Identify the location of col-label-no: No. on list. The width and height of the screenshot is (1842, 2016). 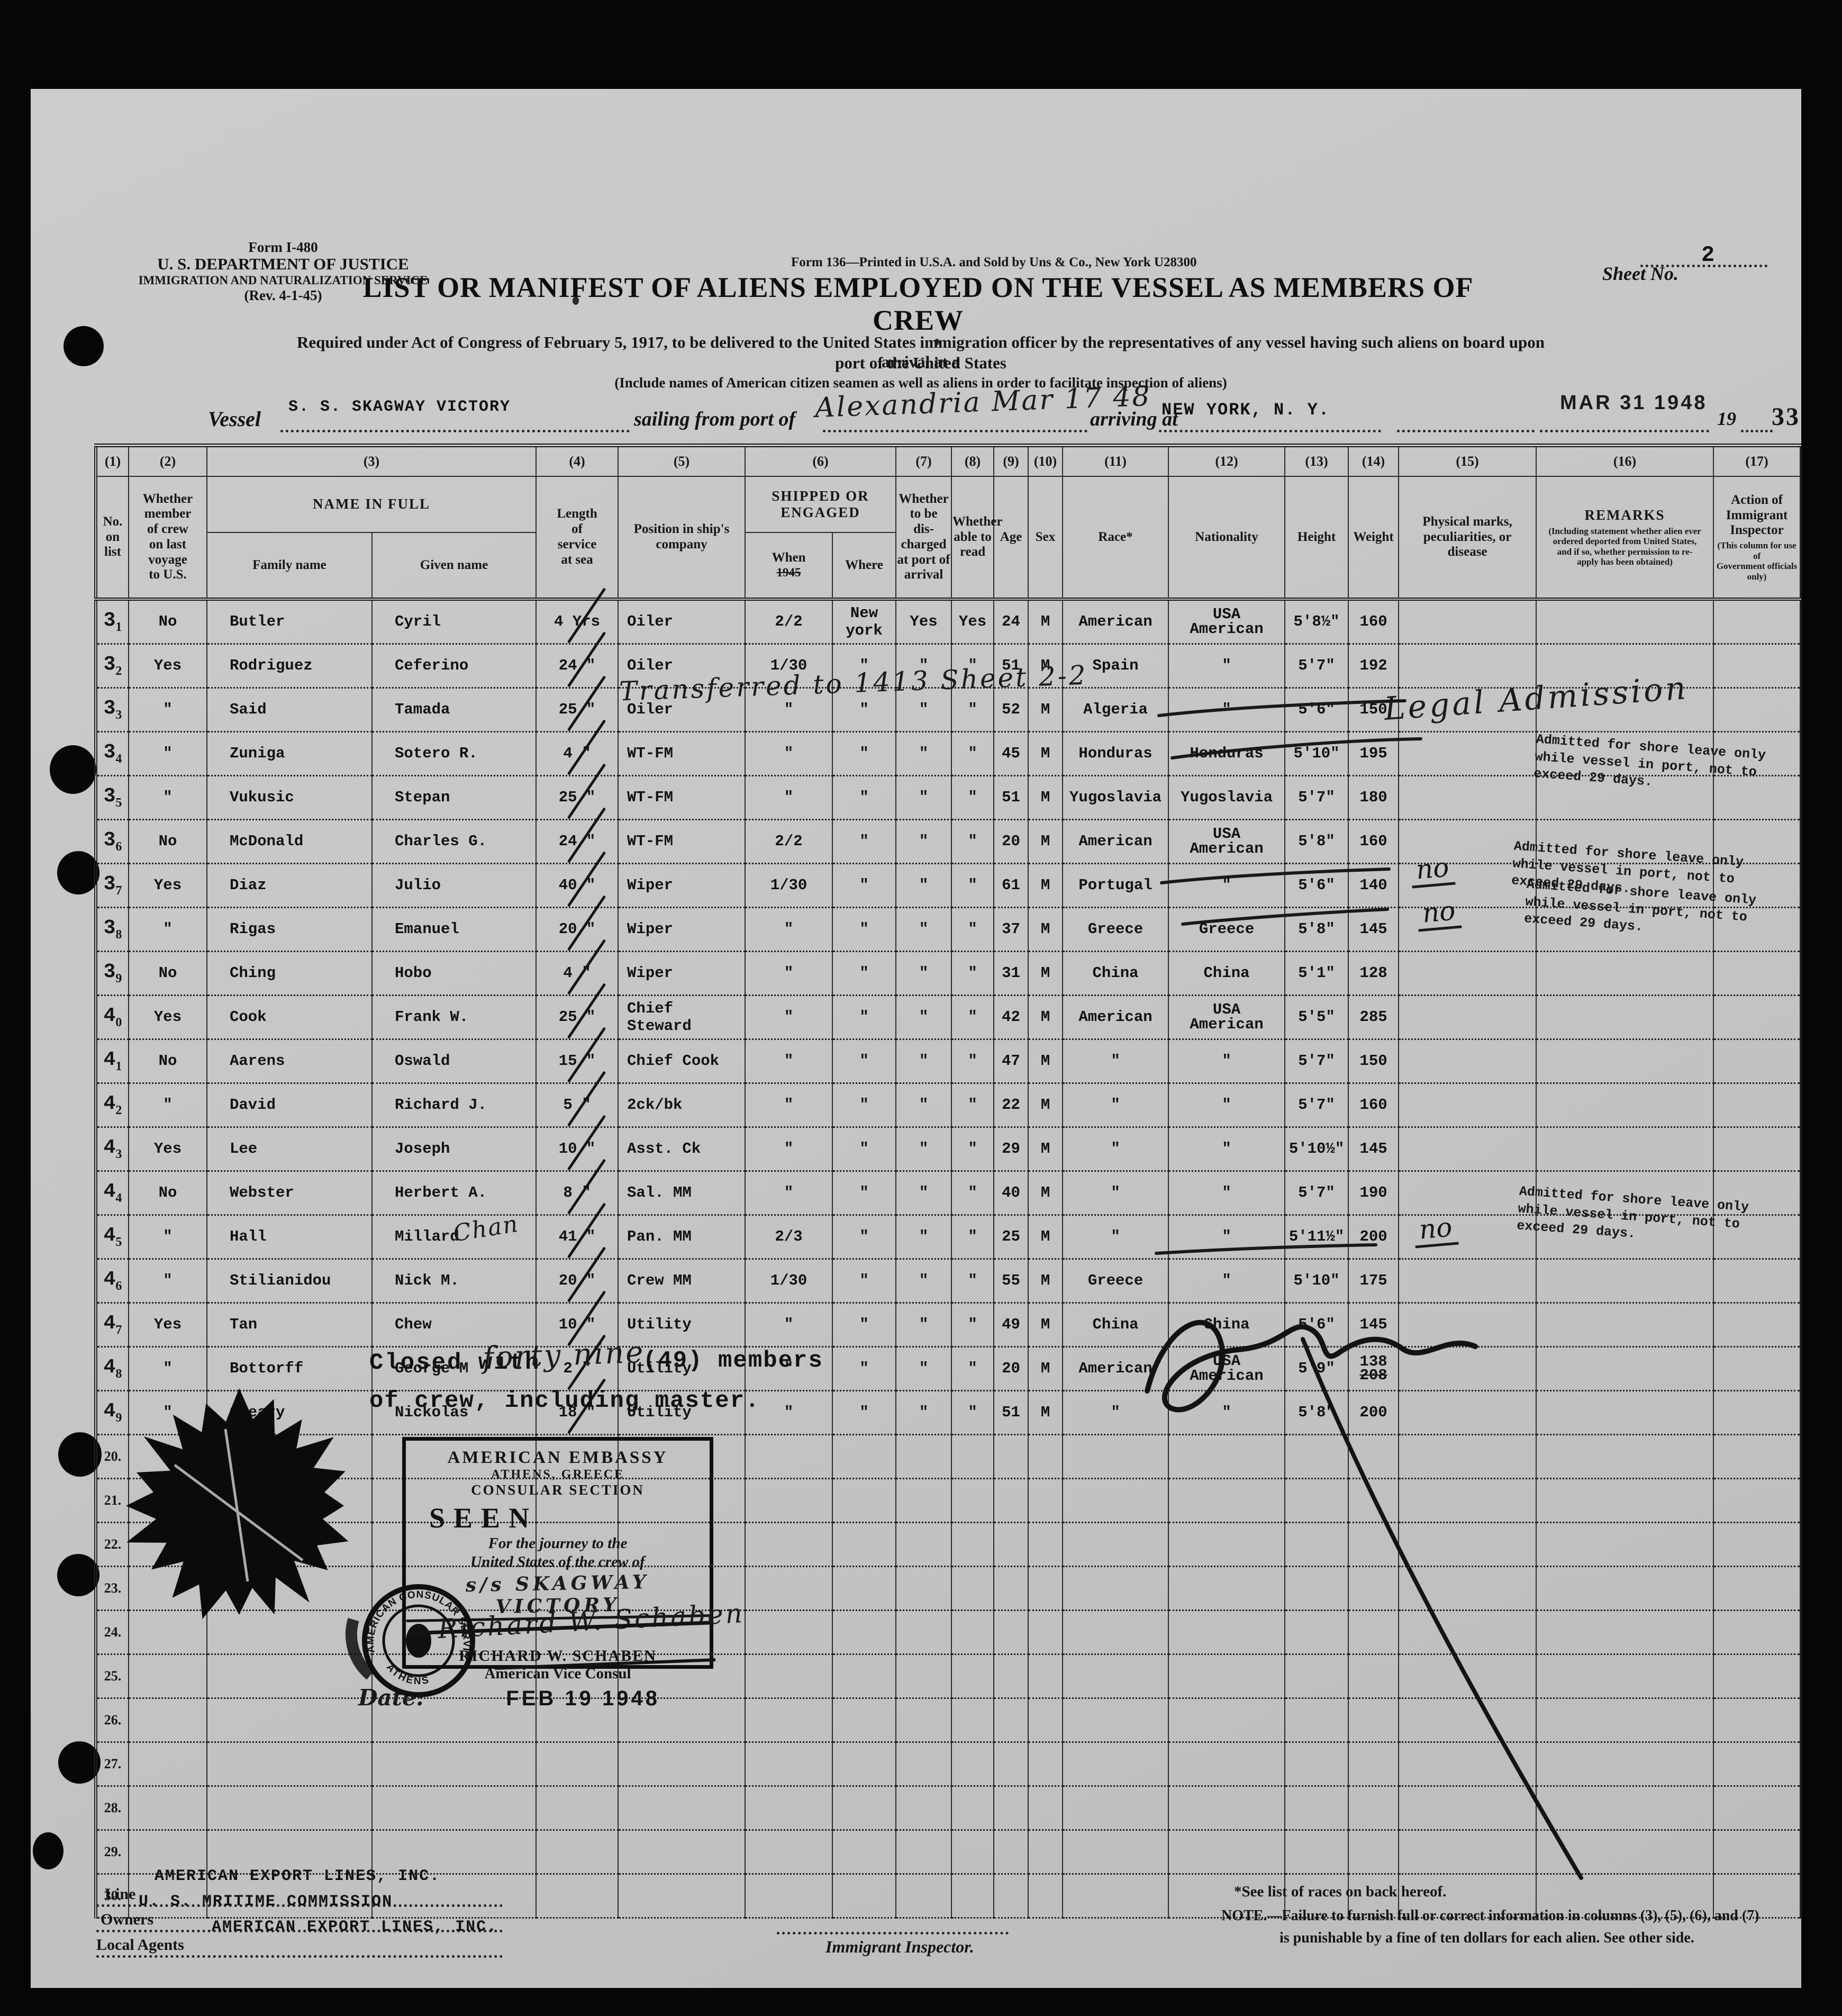
(112, 539).